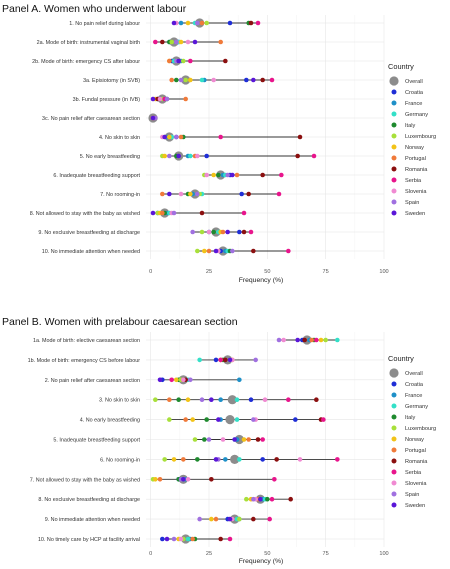 This screenshot has width=450, height=569. What do you see at coordinates (104, 24) in the screenshot?
I see `category-label: 1. No pain relief during labour` at bounding box center [104, 24].